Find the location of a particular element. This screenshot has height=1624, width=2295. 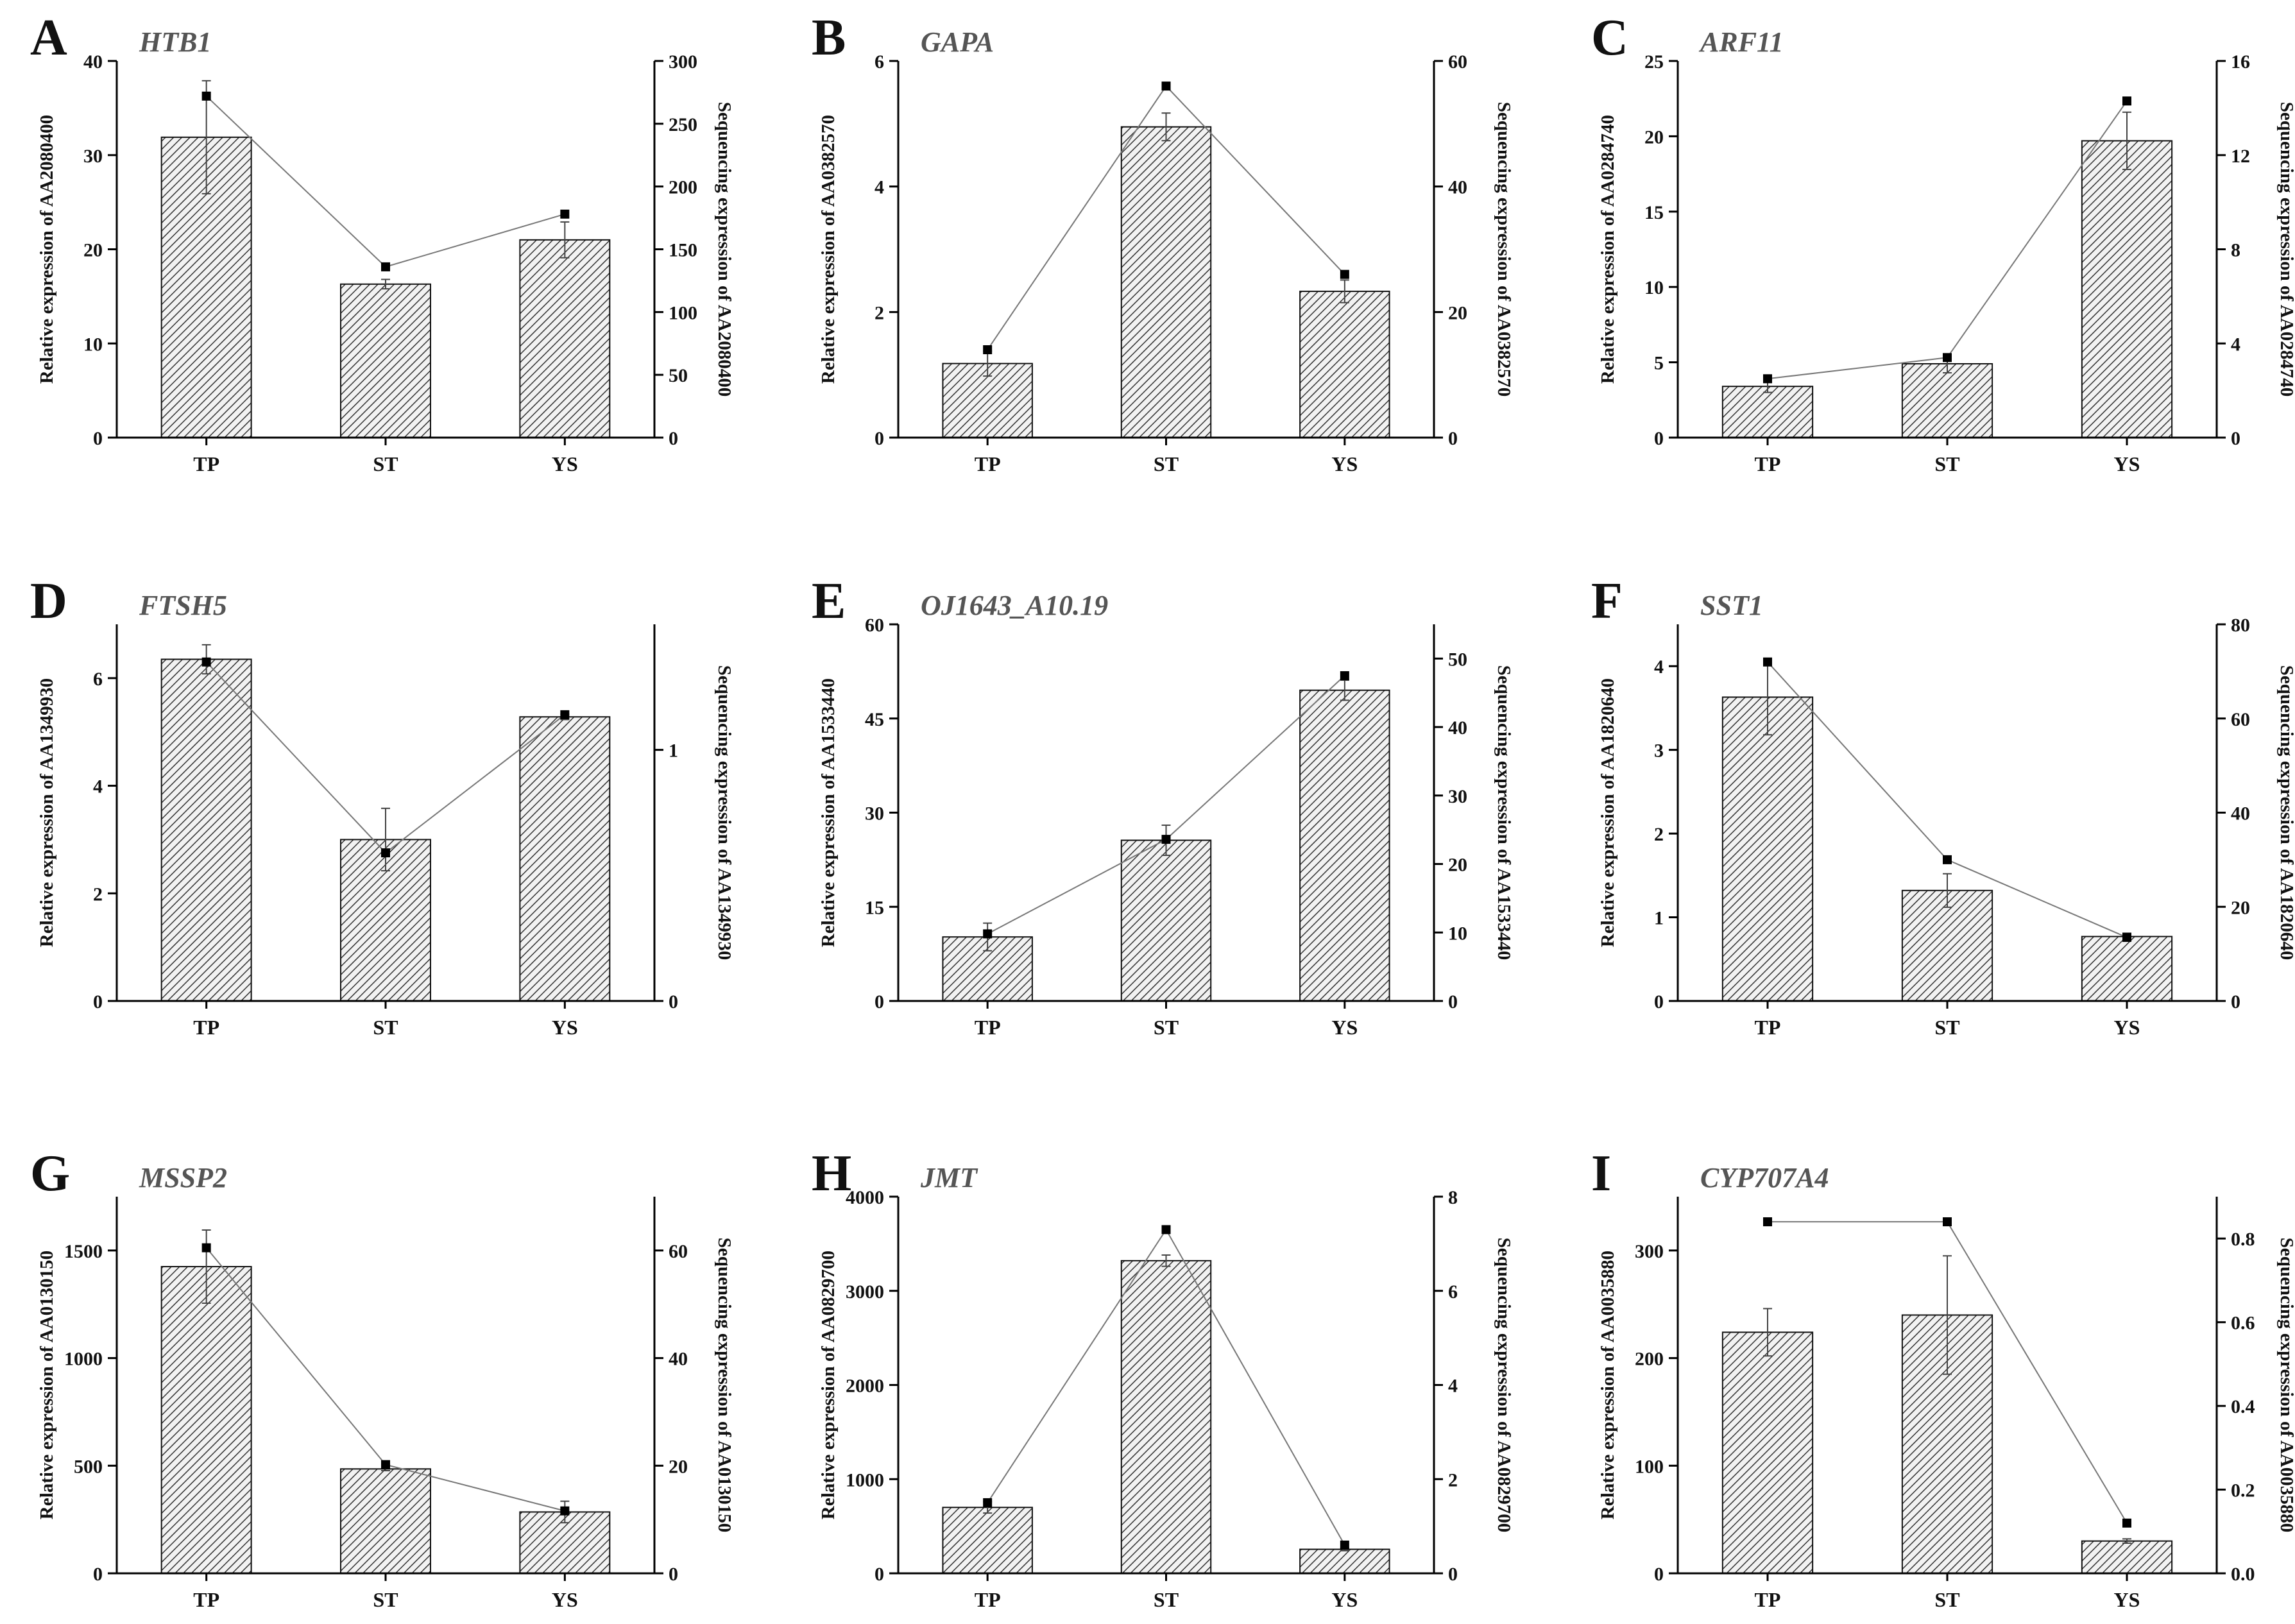

panel-f-point-tp is located at coordinates (1767, 662).